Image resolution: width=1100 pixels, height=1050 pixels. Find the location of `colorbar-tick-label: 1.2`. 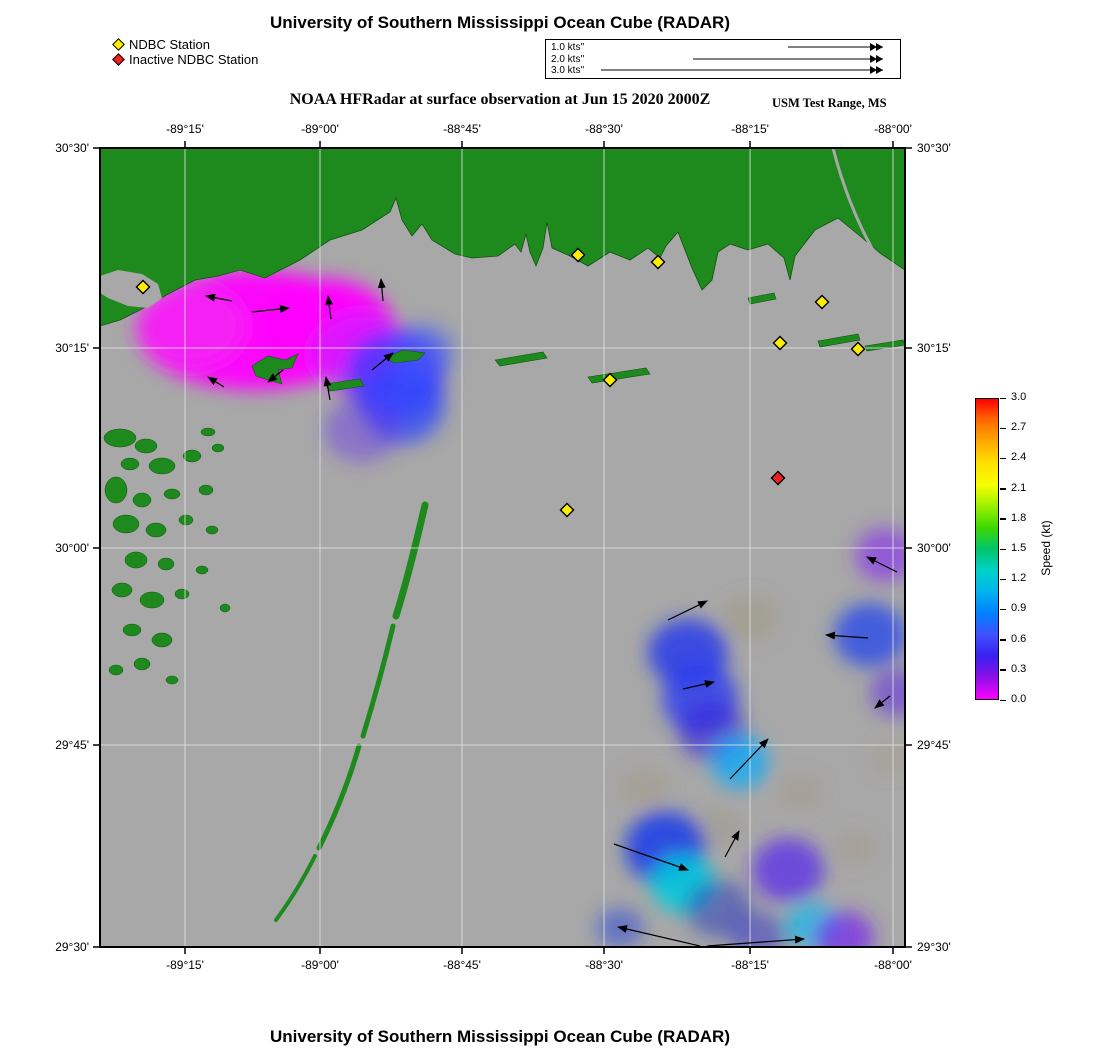

colorbar-tick-label: 1.2 is located at coordinates (1019, 578).